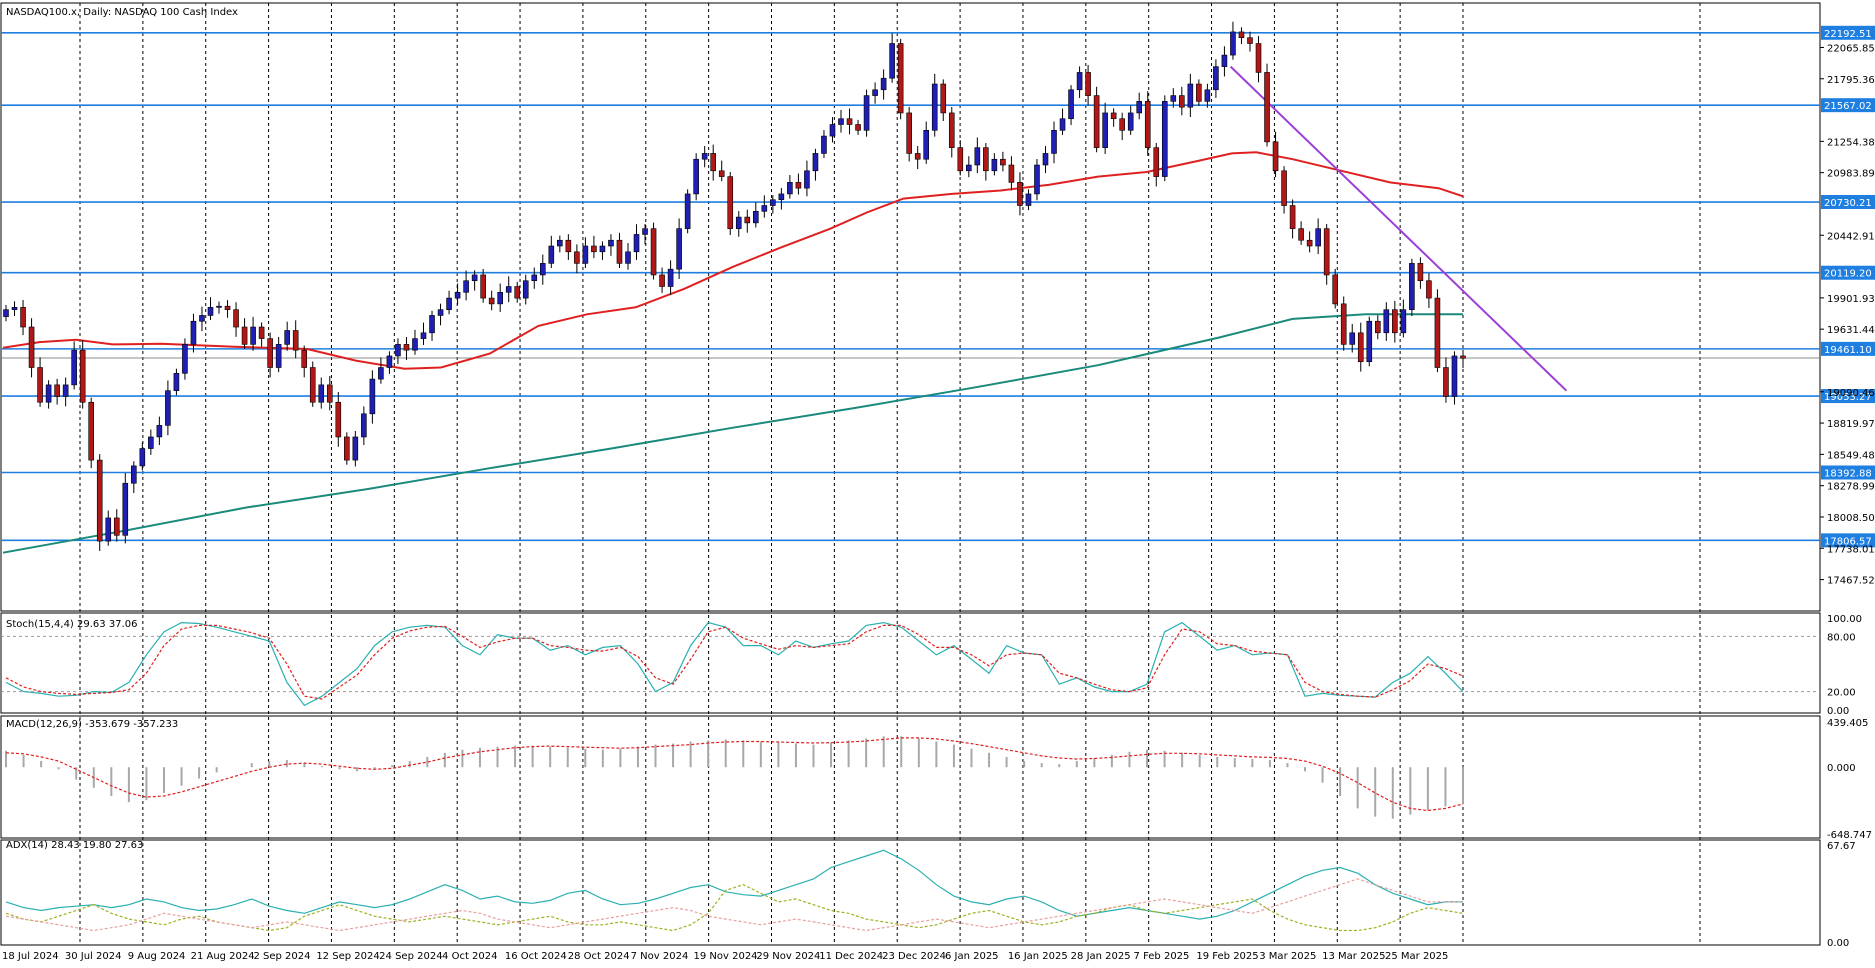 Image resolution: width=1875 pixels, height=968 pixels. I want to click on stoch-main-line, so click(734, 664).